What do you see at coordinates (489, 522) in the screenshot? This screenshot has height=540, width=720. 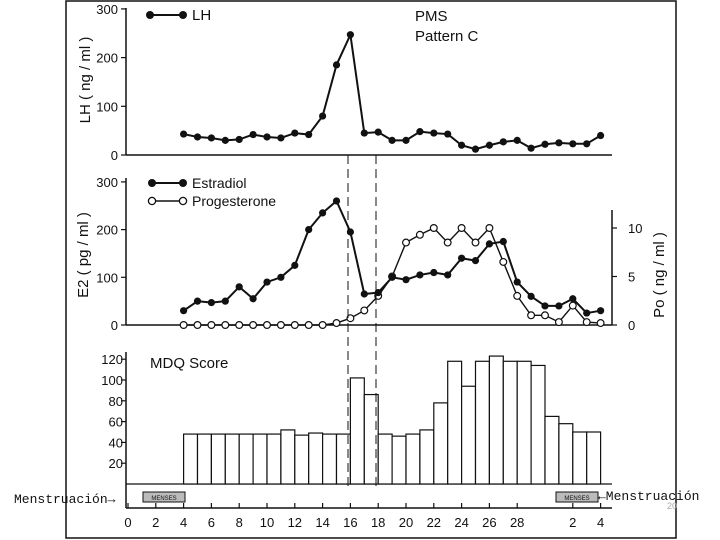 I see `x-tick-label: 26` at bounding box center [489, 522].